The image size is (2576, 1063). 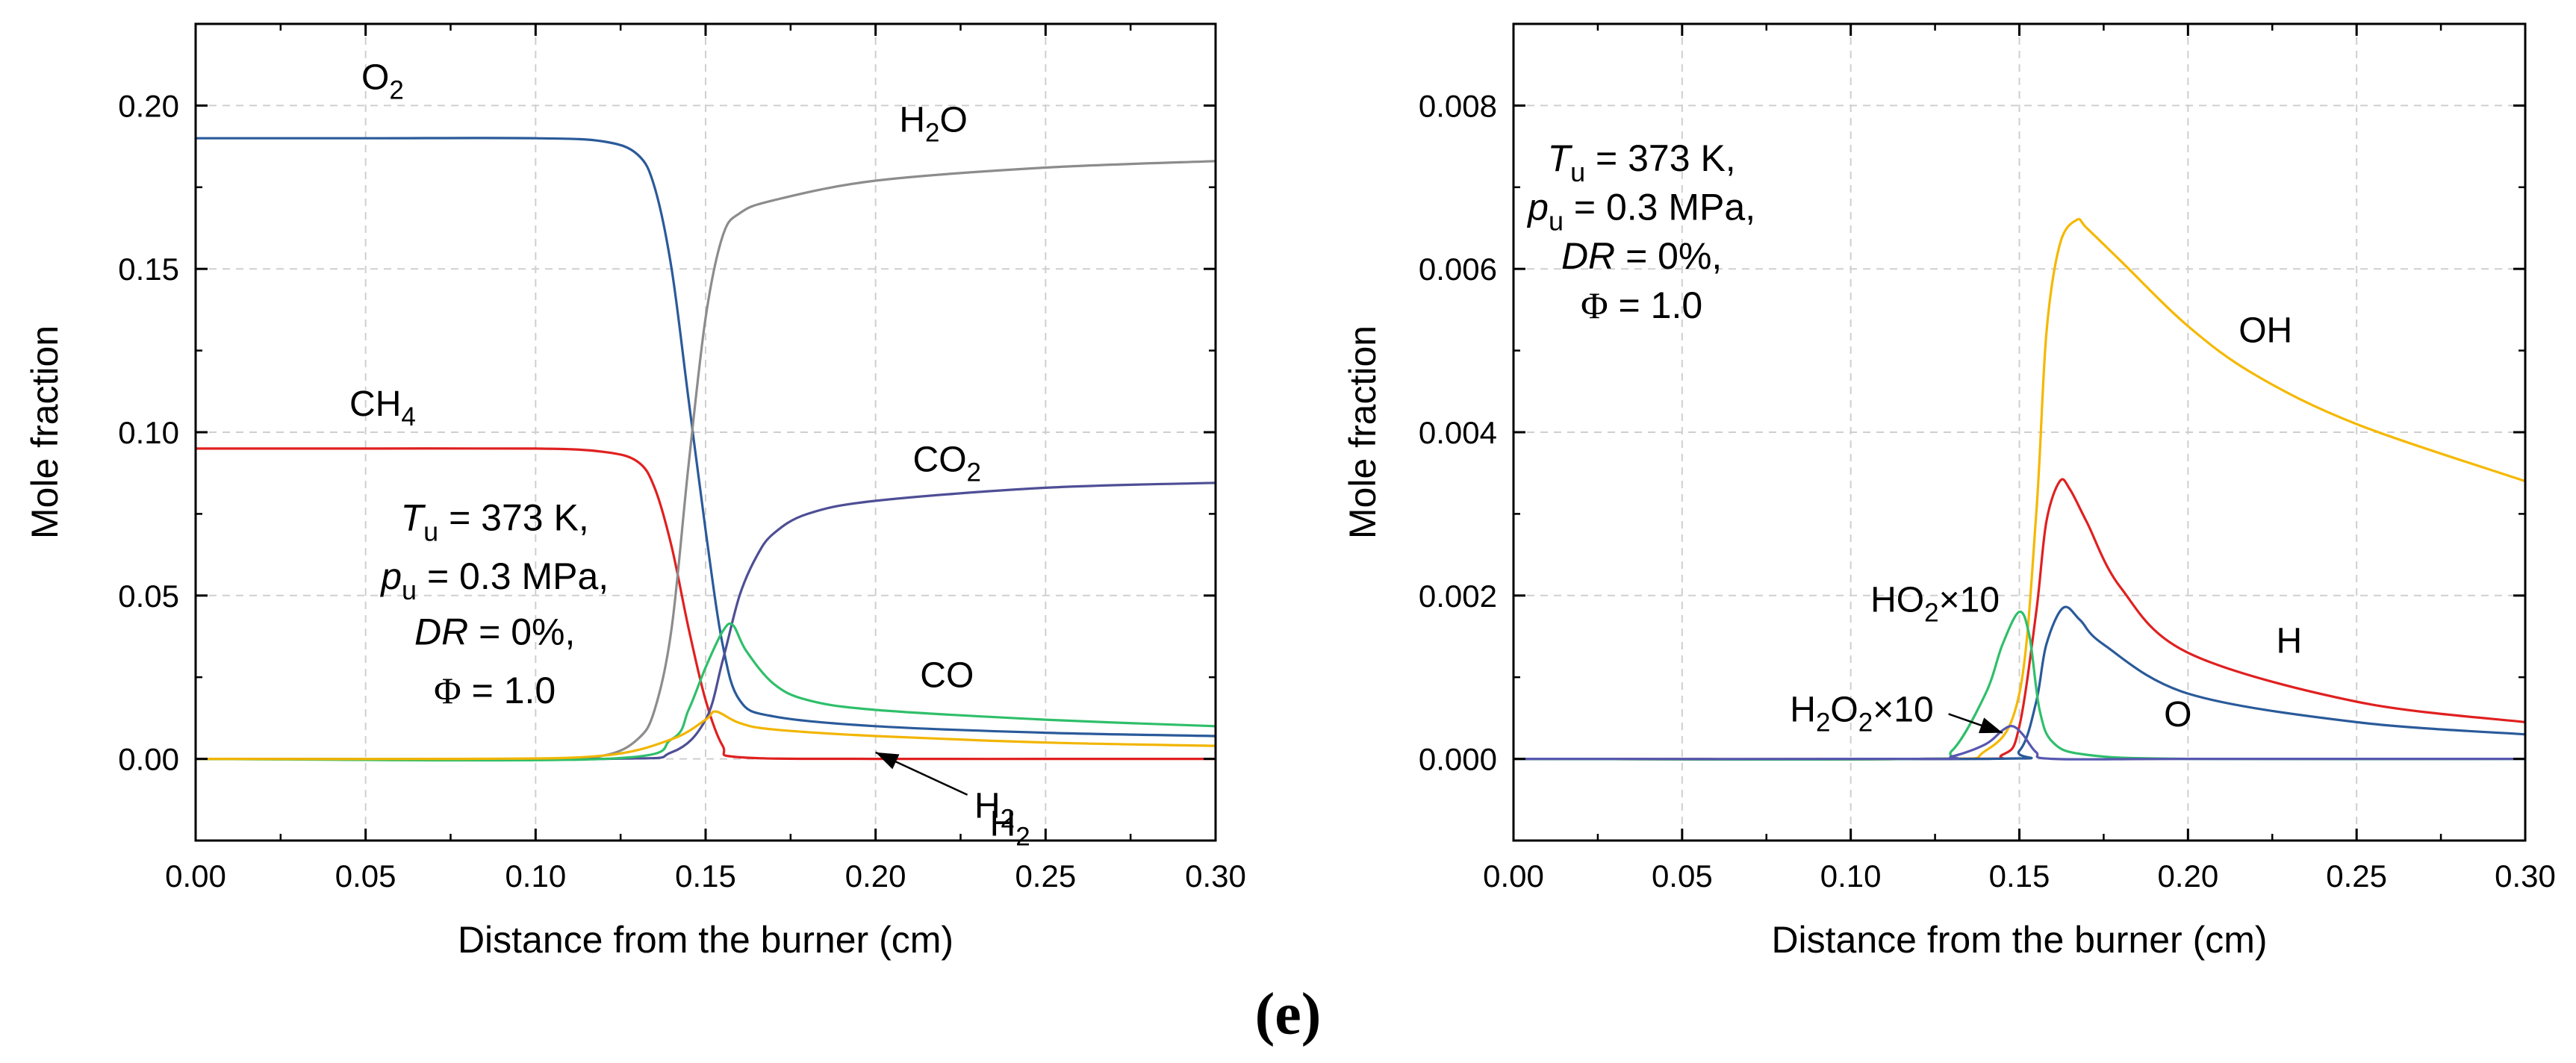 I want to click on y-tick-label: 0.20, so click(x=148, y=105).